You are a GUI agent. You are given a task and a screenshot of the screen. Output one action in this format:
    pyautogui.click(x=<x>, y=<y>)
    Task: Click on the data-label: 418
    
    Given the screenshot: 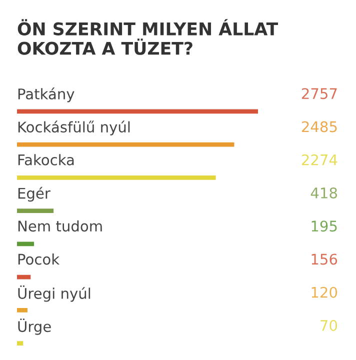 What is the action you would take?
    pyautogui.click(x=323, y=192)
    